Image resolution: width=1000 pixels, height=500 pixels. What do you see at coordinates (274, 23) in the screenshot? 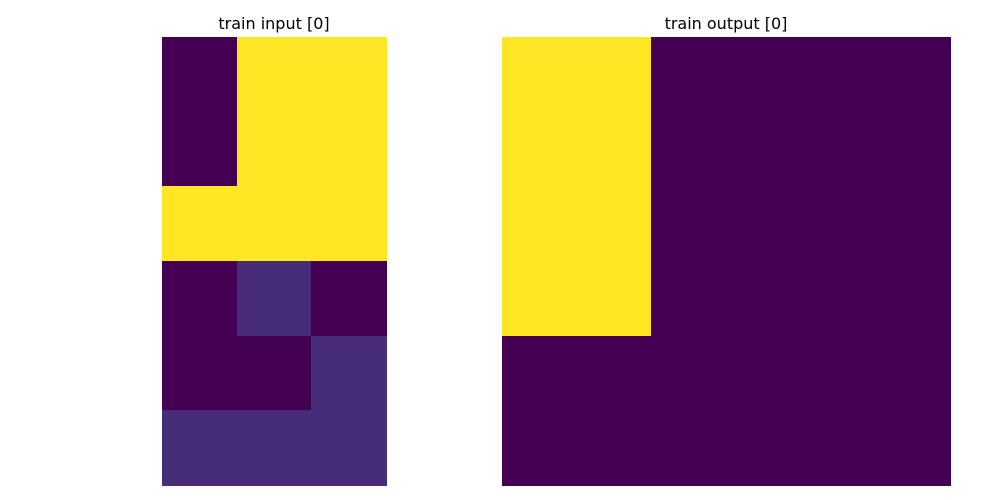
I see `train-input-title: train input [0]` at bounding box center [274, 23].